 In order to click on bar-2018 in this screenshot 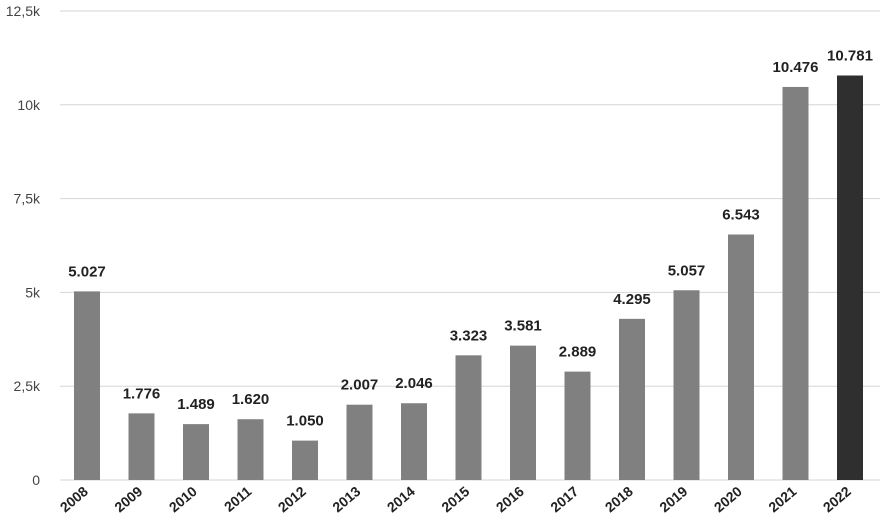, I will do `click(632, 399)`.